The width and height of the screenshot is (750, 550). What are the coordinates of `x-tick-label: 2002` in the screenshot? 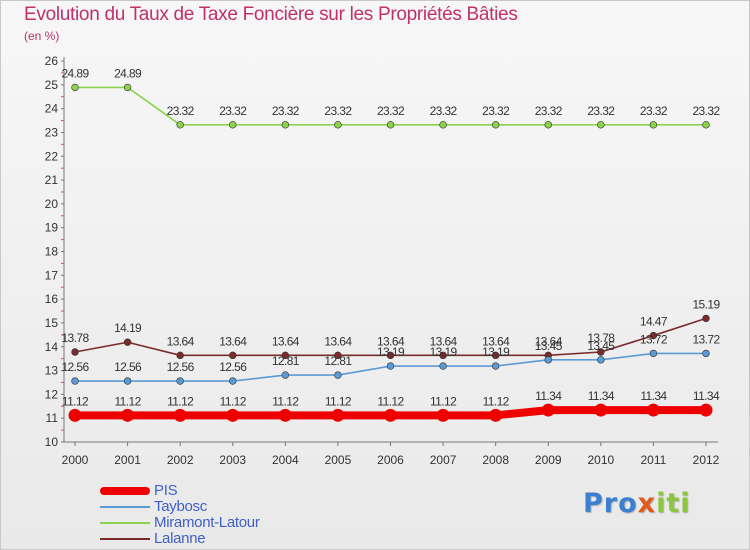 It's located at (180, 460).